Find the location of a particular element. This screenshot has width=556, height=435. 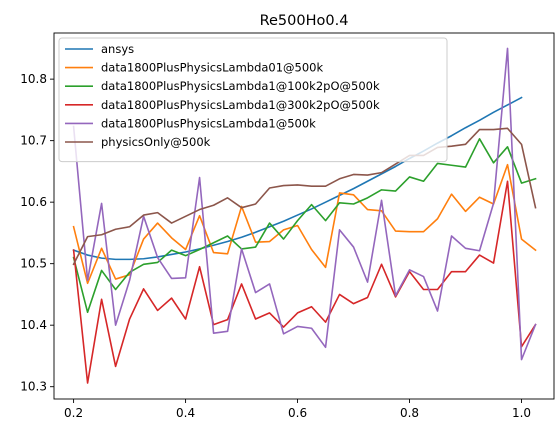

x-tick-label: 0.4 is located at coordinates (185, 413).